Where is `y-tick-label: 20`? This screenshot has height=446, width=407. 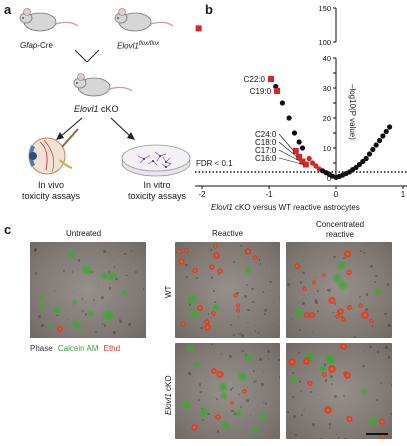 y-tick-label: 20 is located at coordinates (327, 118).